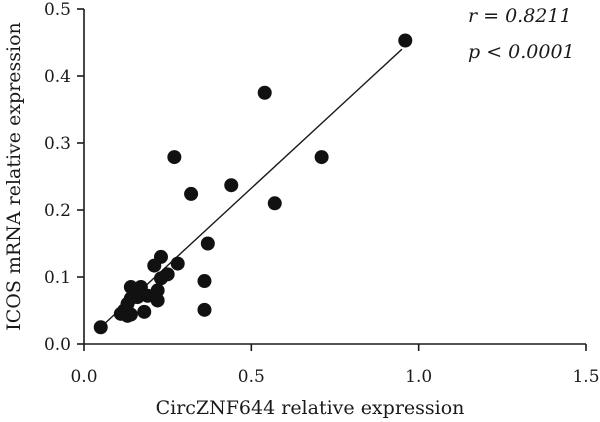  I want to click on x-ticks: 0.0 0.5 1.0 1.5, so click(335, 365).